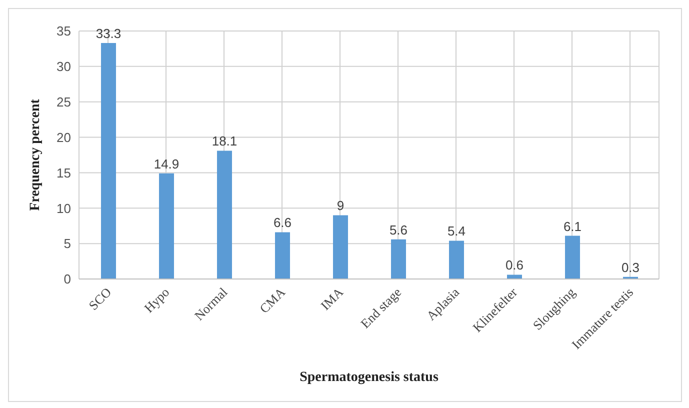 Image resolution: width=689 pixels, height=408 pixels. Describe the element at coordinates (63, 137) in the screenshot. I see `y-tick-label: 20` at that location.